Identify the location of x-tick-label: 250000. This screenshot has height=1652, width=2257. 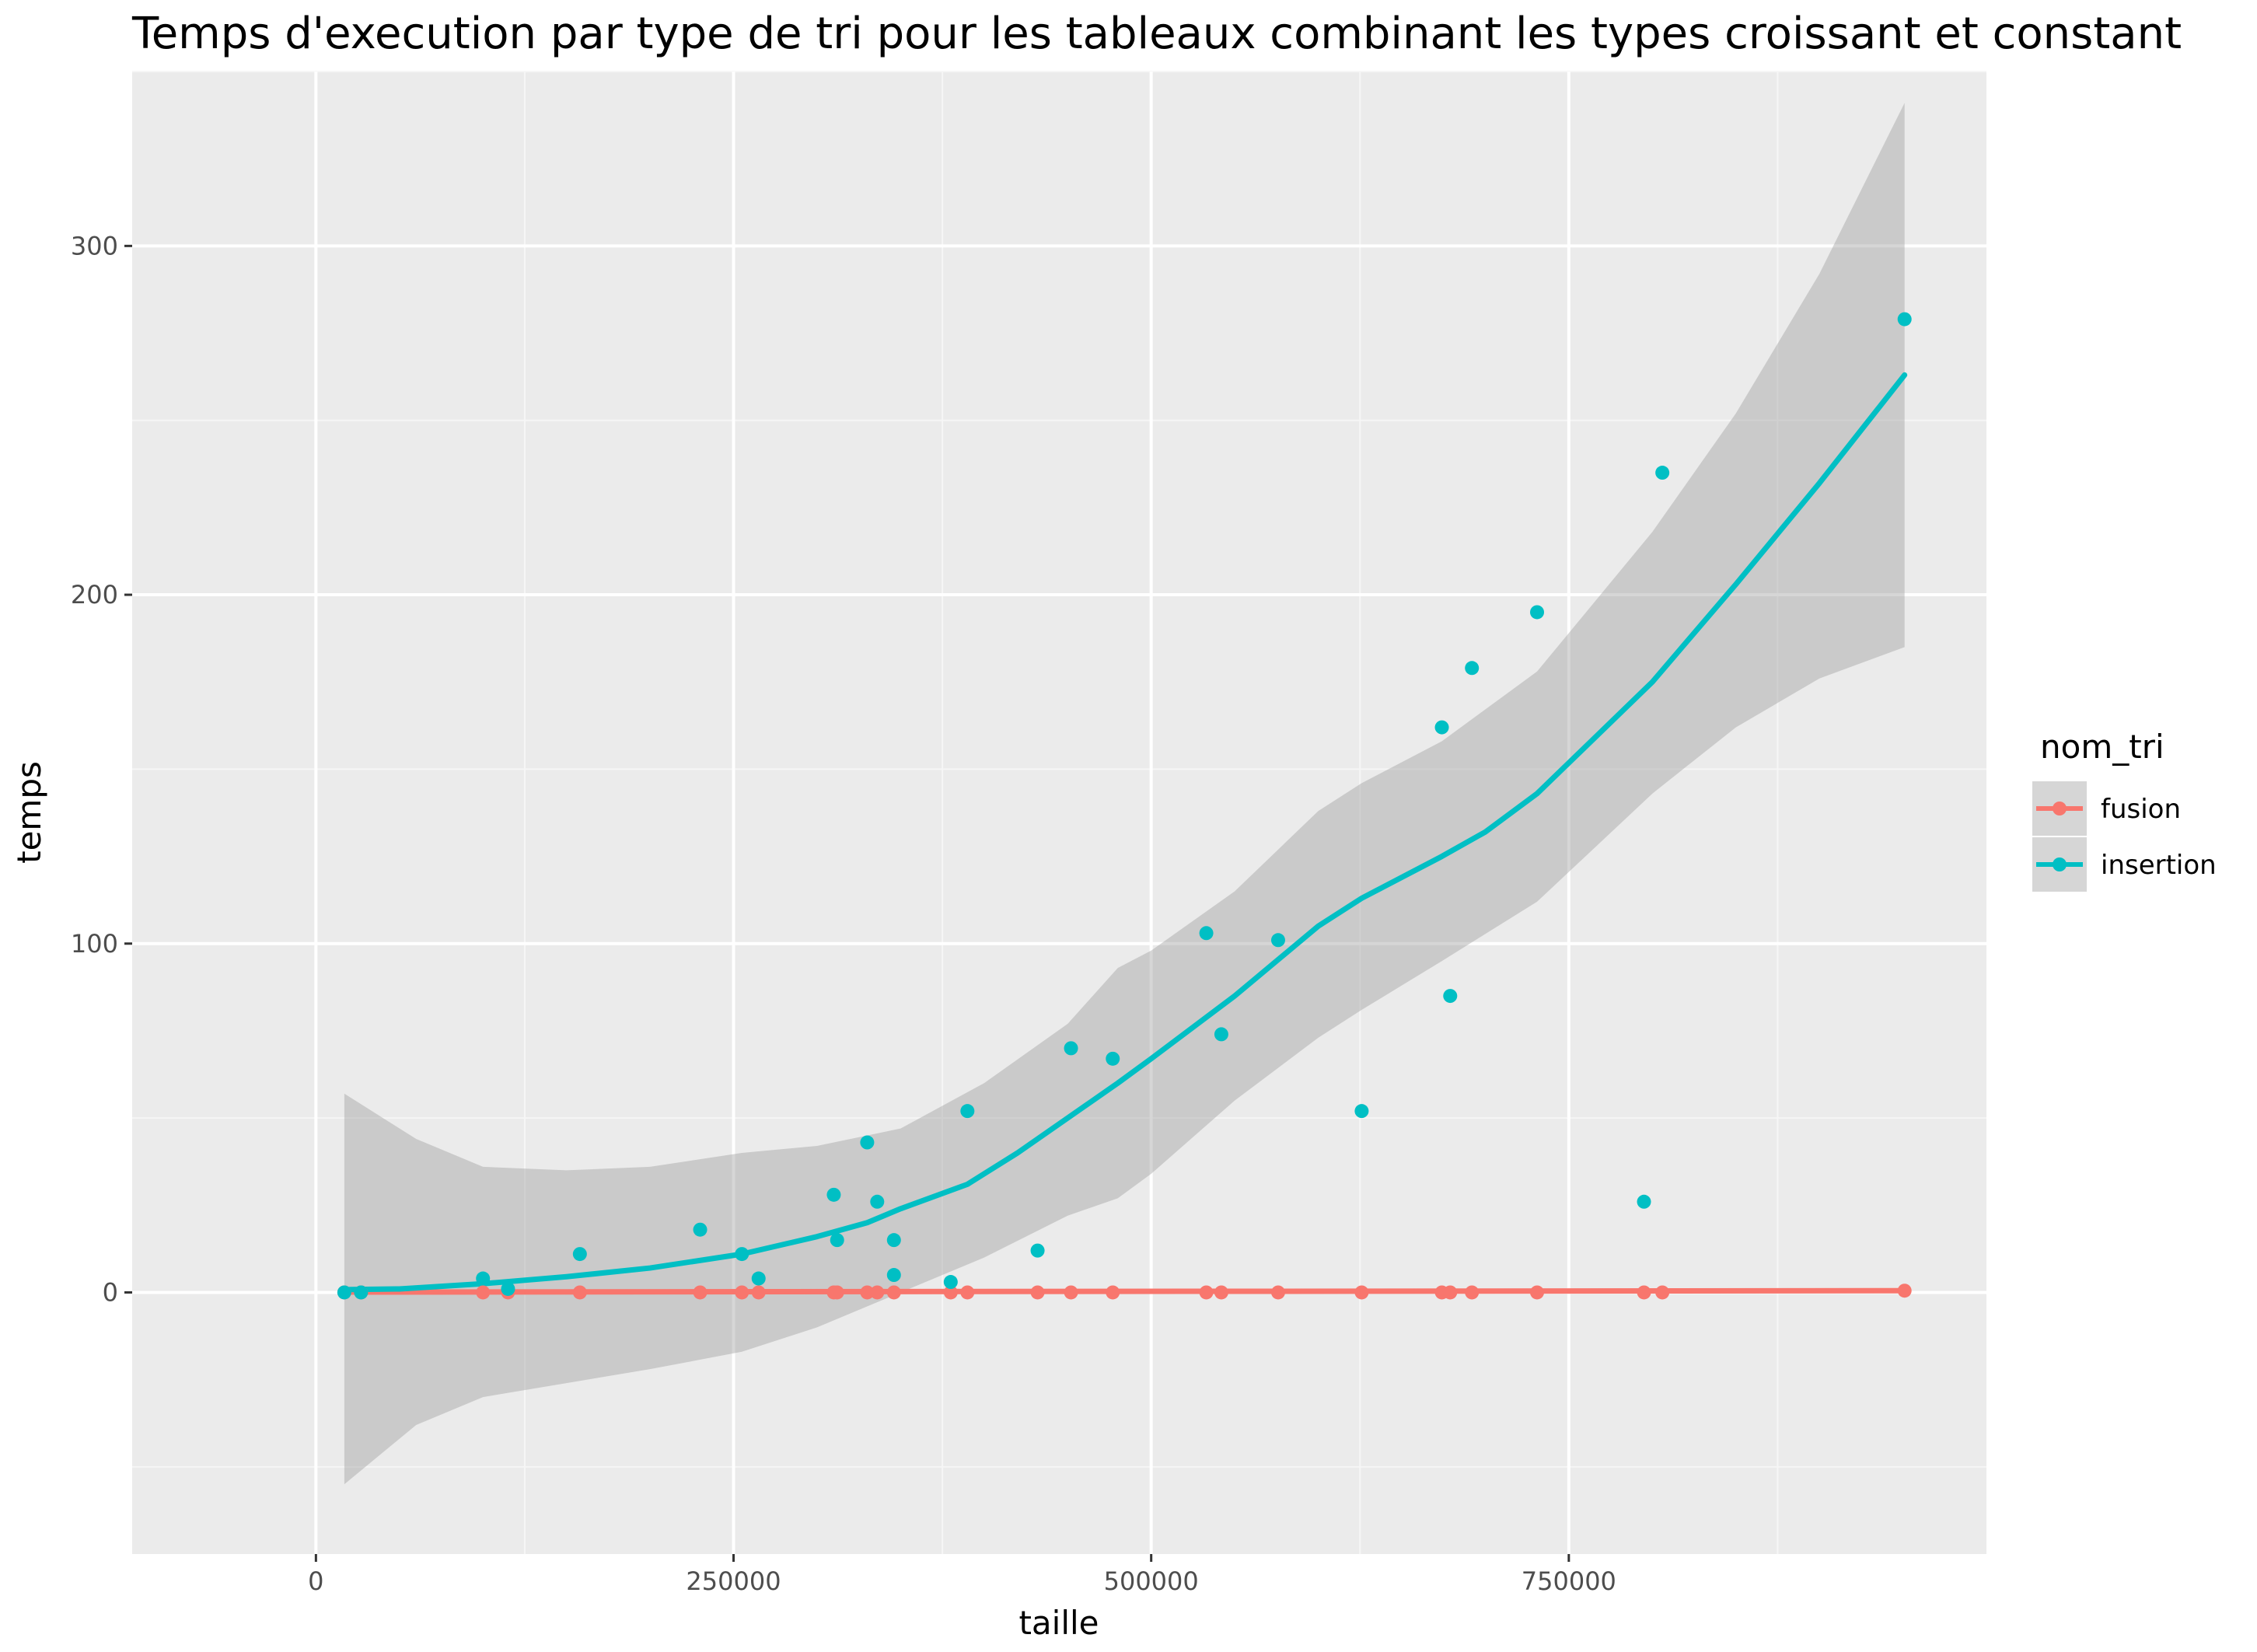
(733, 1581).